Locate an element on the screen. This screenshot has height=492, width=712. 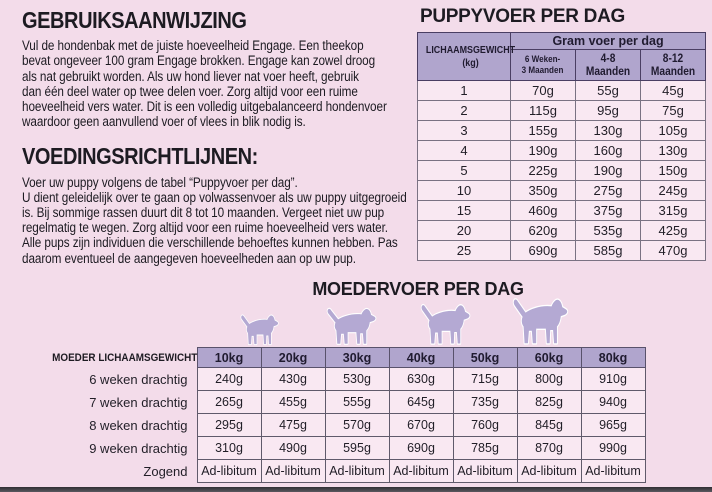
puppy-table-row: 5 225g 190g 150g is located at coordinates (562, 170).